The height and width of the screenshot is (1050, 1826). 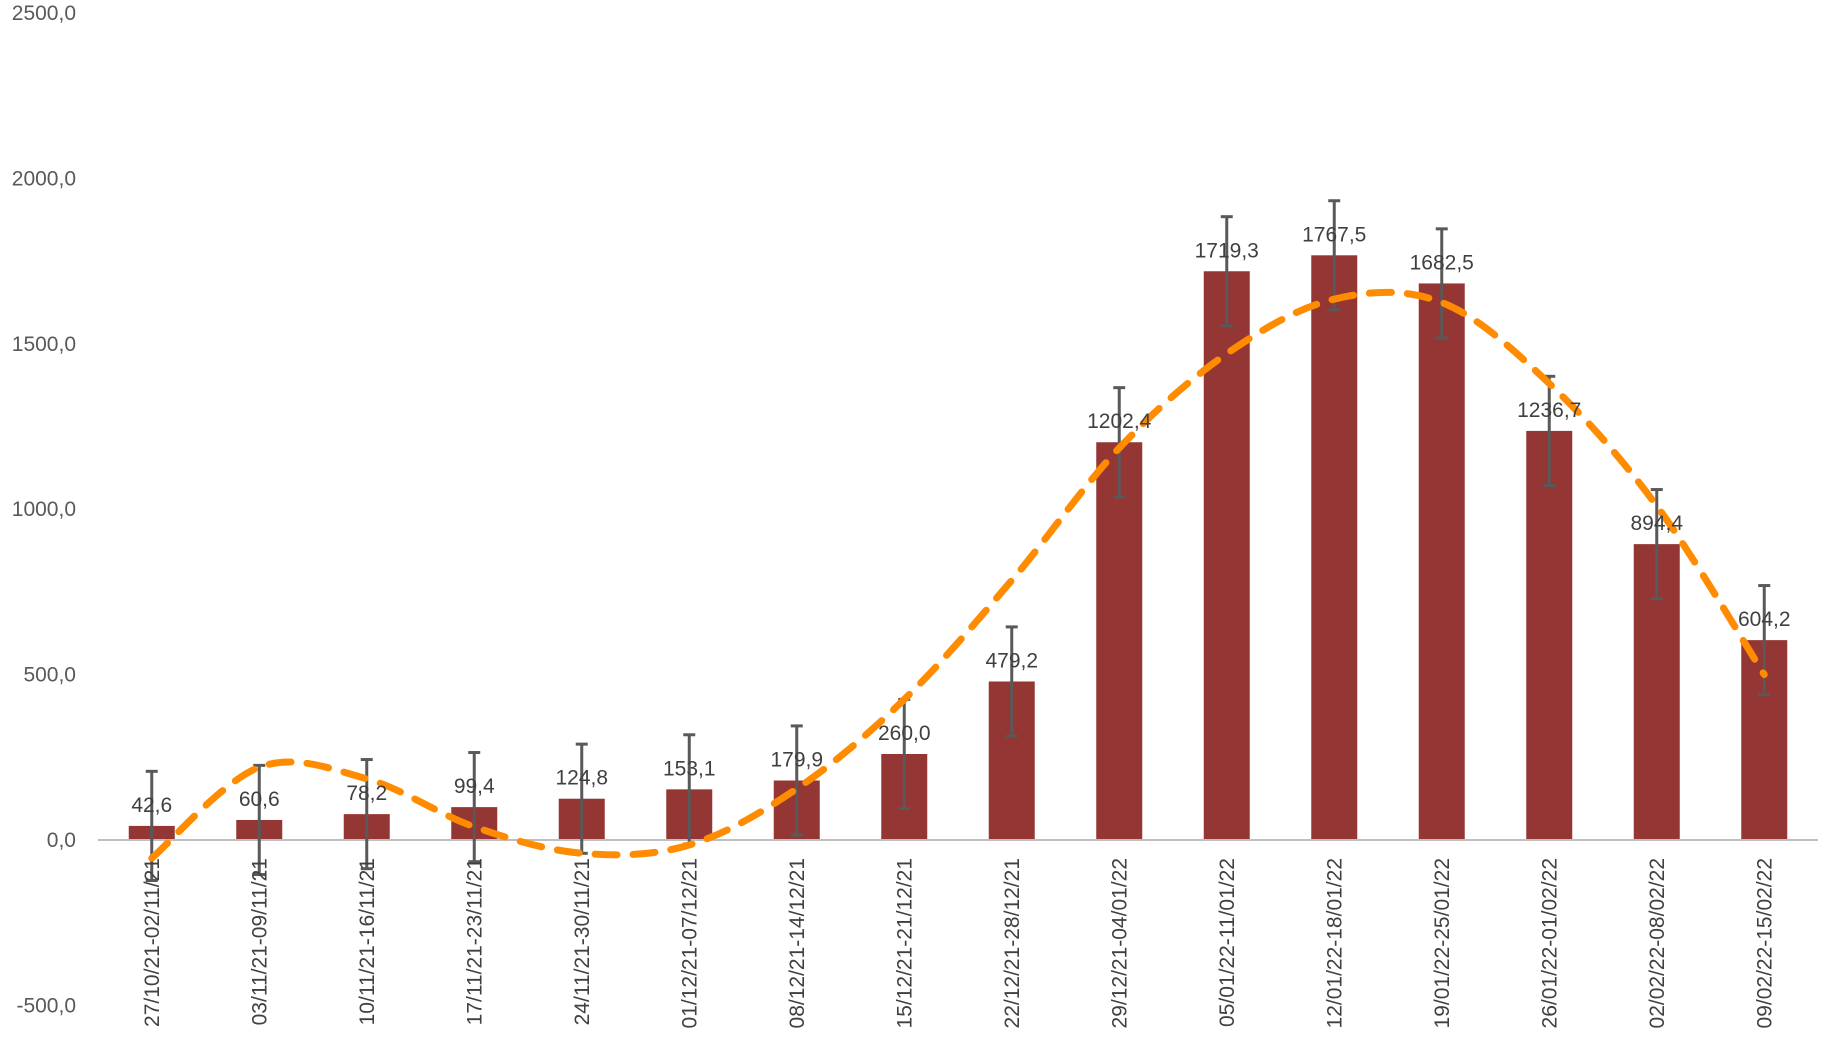 What do you see at coordinates (689, 768) in the screenshot?
I see `data-label: 153,1` at bounding box center [689, 768].